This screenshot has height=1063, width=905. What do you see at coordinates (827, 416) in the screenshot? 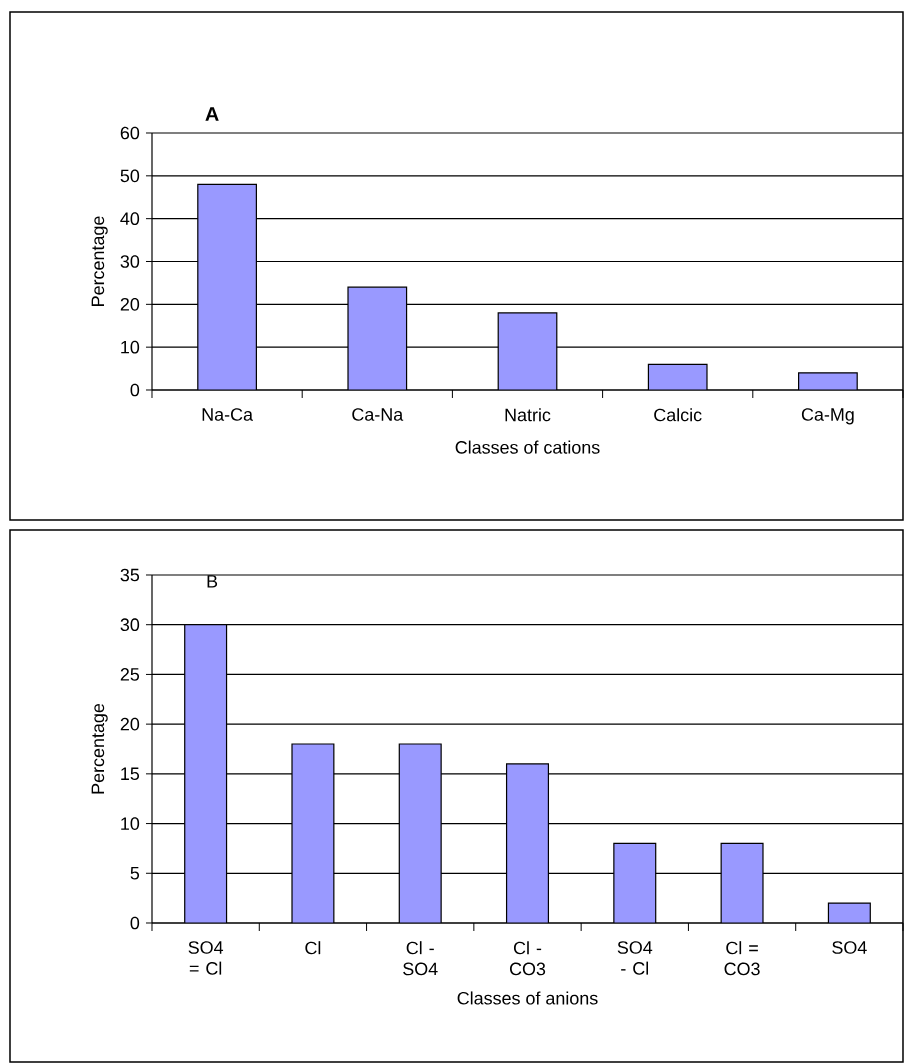
I see `x-tick-label: Ca-Mg` at bounding box center [827, 416].